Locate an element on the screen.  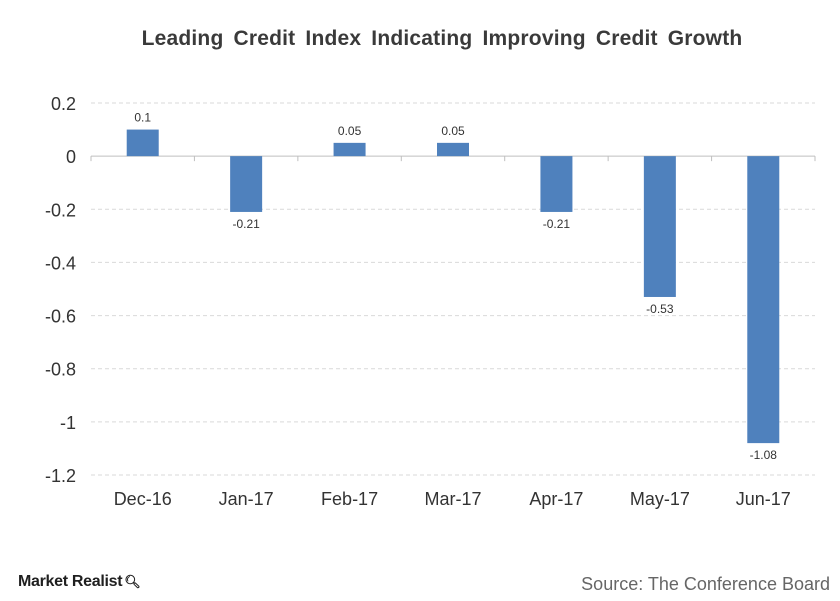
source-note: Source: The Conference Board is located at coordinates (705, 584).